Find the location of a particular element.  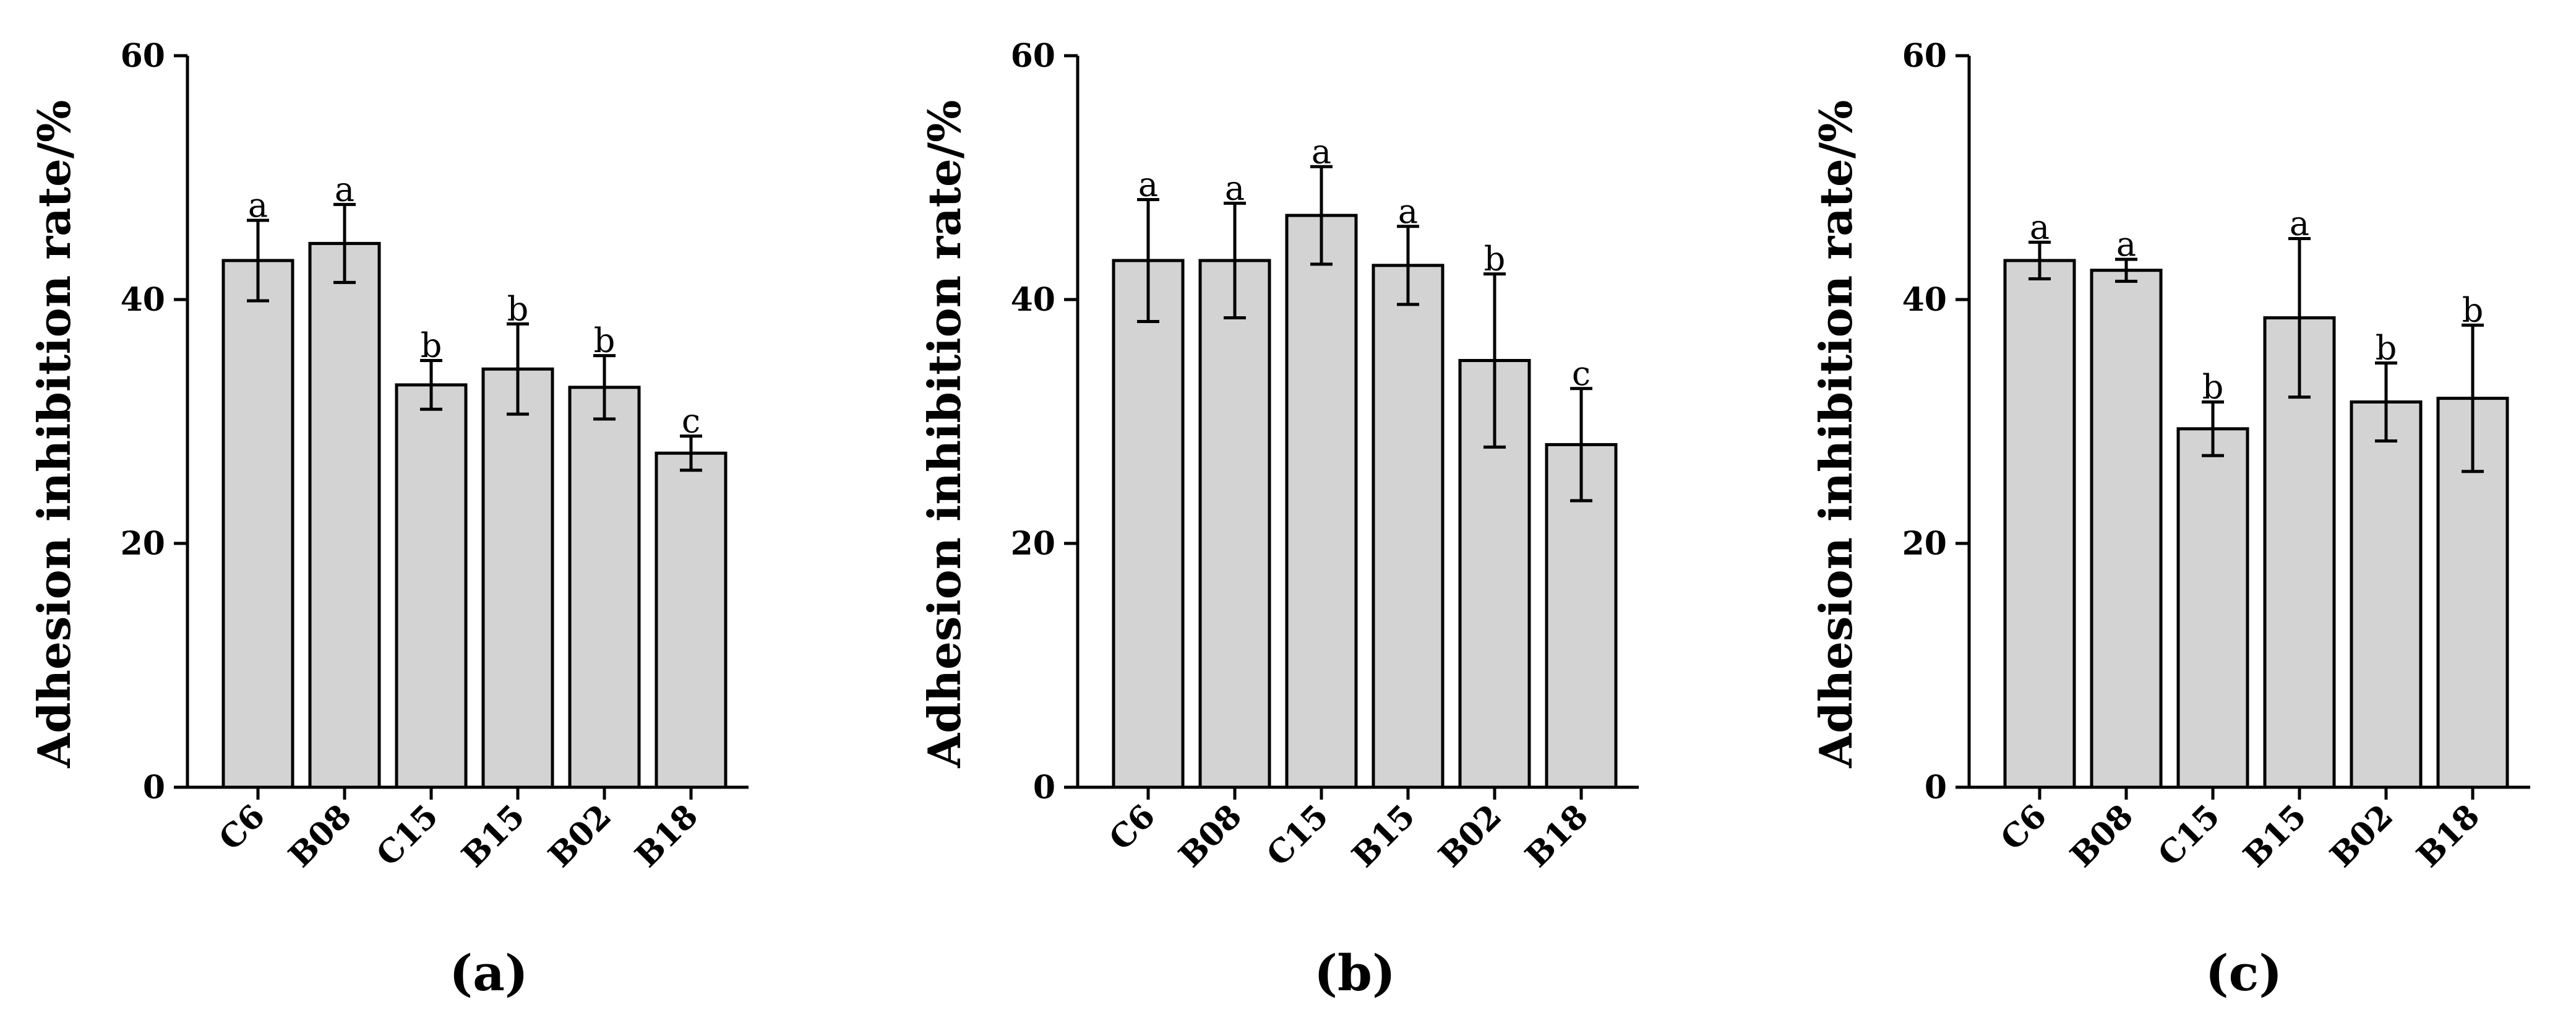

panel-label: (c) is located at coordinates (2243, 973).